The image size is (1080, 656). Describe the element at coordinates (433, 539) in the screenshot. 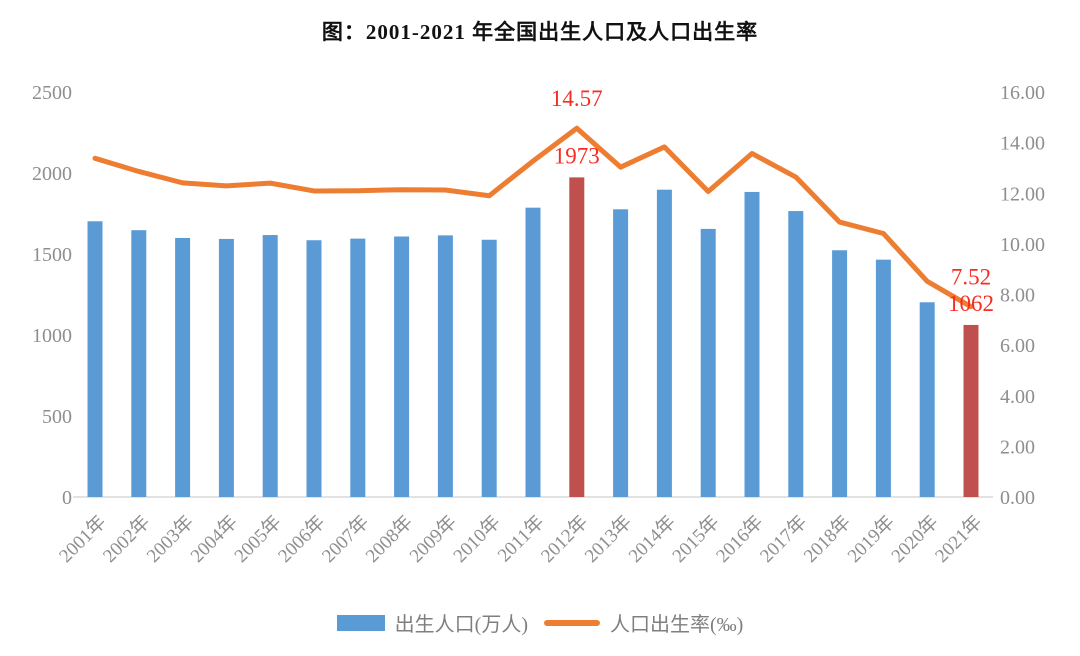

I see `svg-text: 2009年` at that location.